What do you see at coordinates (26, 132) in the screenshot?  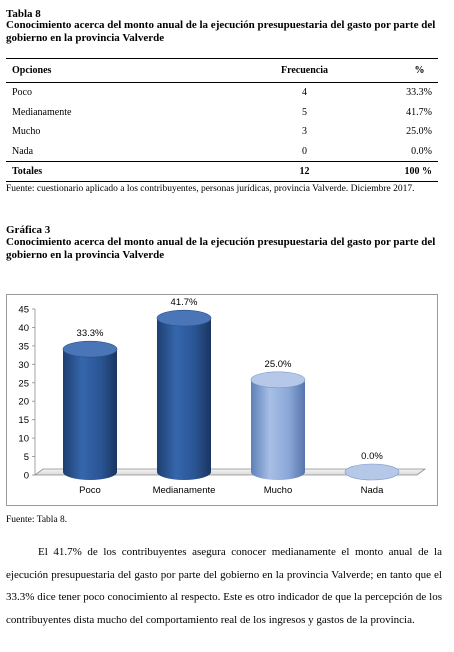 I see `cell-option: Mucho` at bounding box center [26, 132].